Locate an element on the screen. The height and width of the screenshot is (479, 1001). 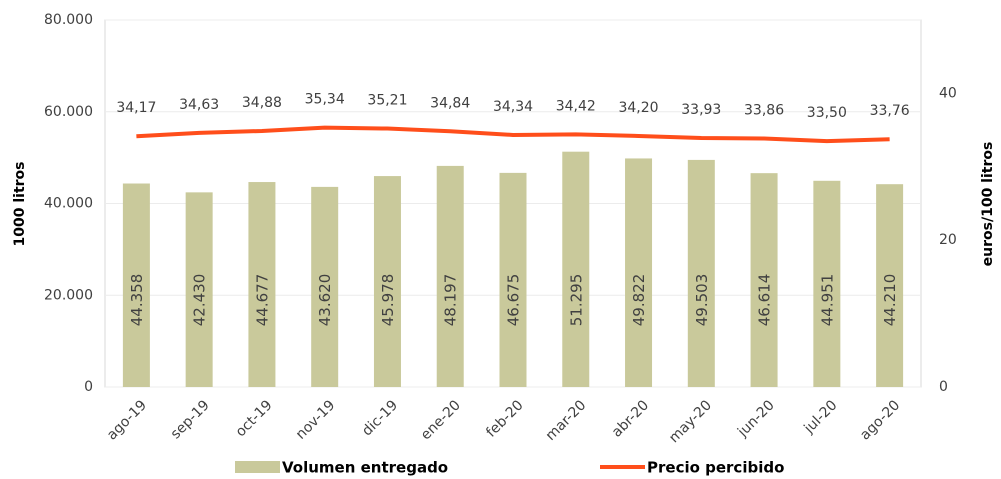
bar-value-label: 44.358 is located at coordinates (137, 300).